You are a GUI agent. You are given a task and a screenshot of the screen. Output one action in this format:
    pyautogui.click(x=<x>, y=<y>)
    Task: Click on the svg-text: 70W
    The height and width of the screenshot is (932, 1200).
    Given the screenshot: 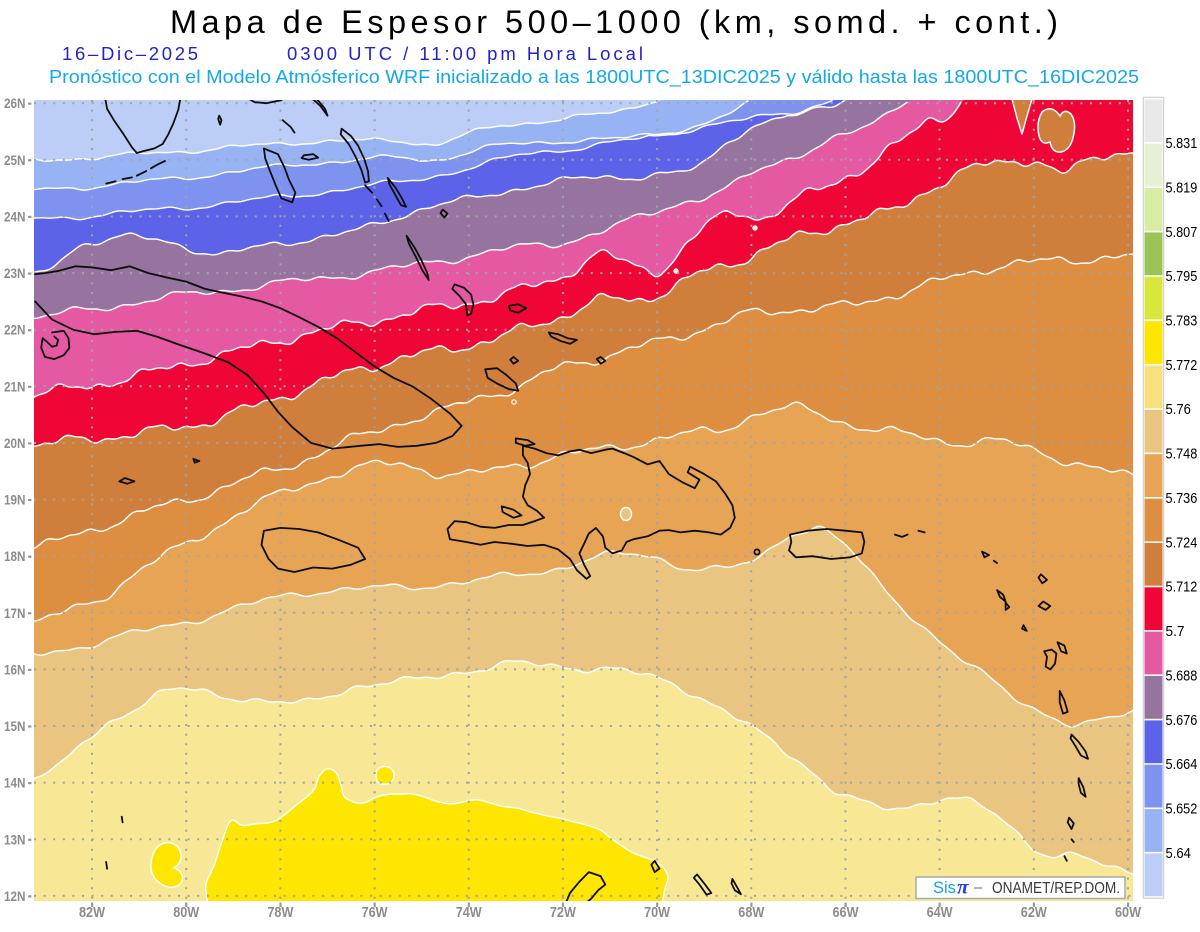 What is the action you would take?
    pyautogui.click(x=657, y=912)
    